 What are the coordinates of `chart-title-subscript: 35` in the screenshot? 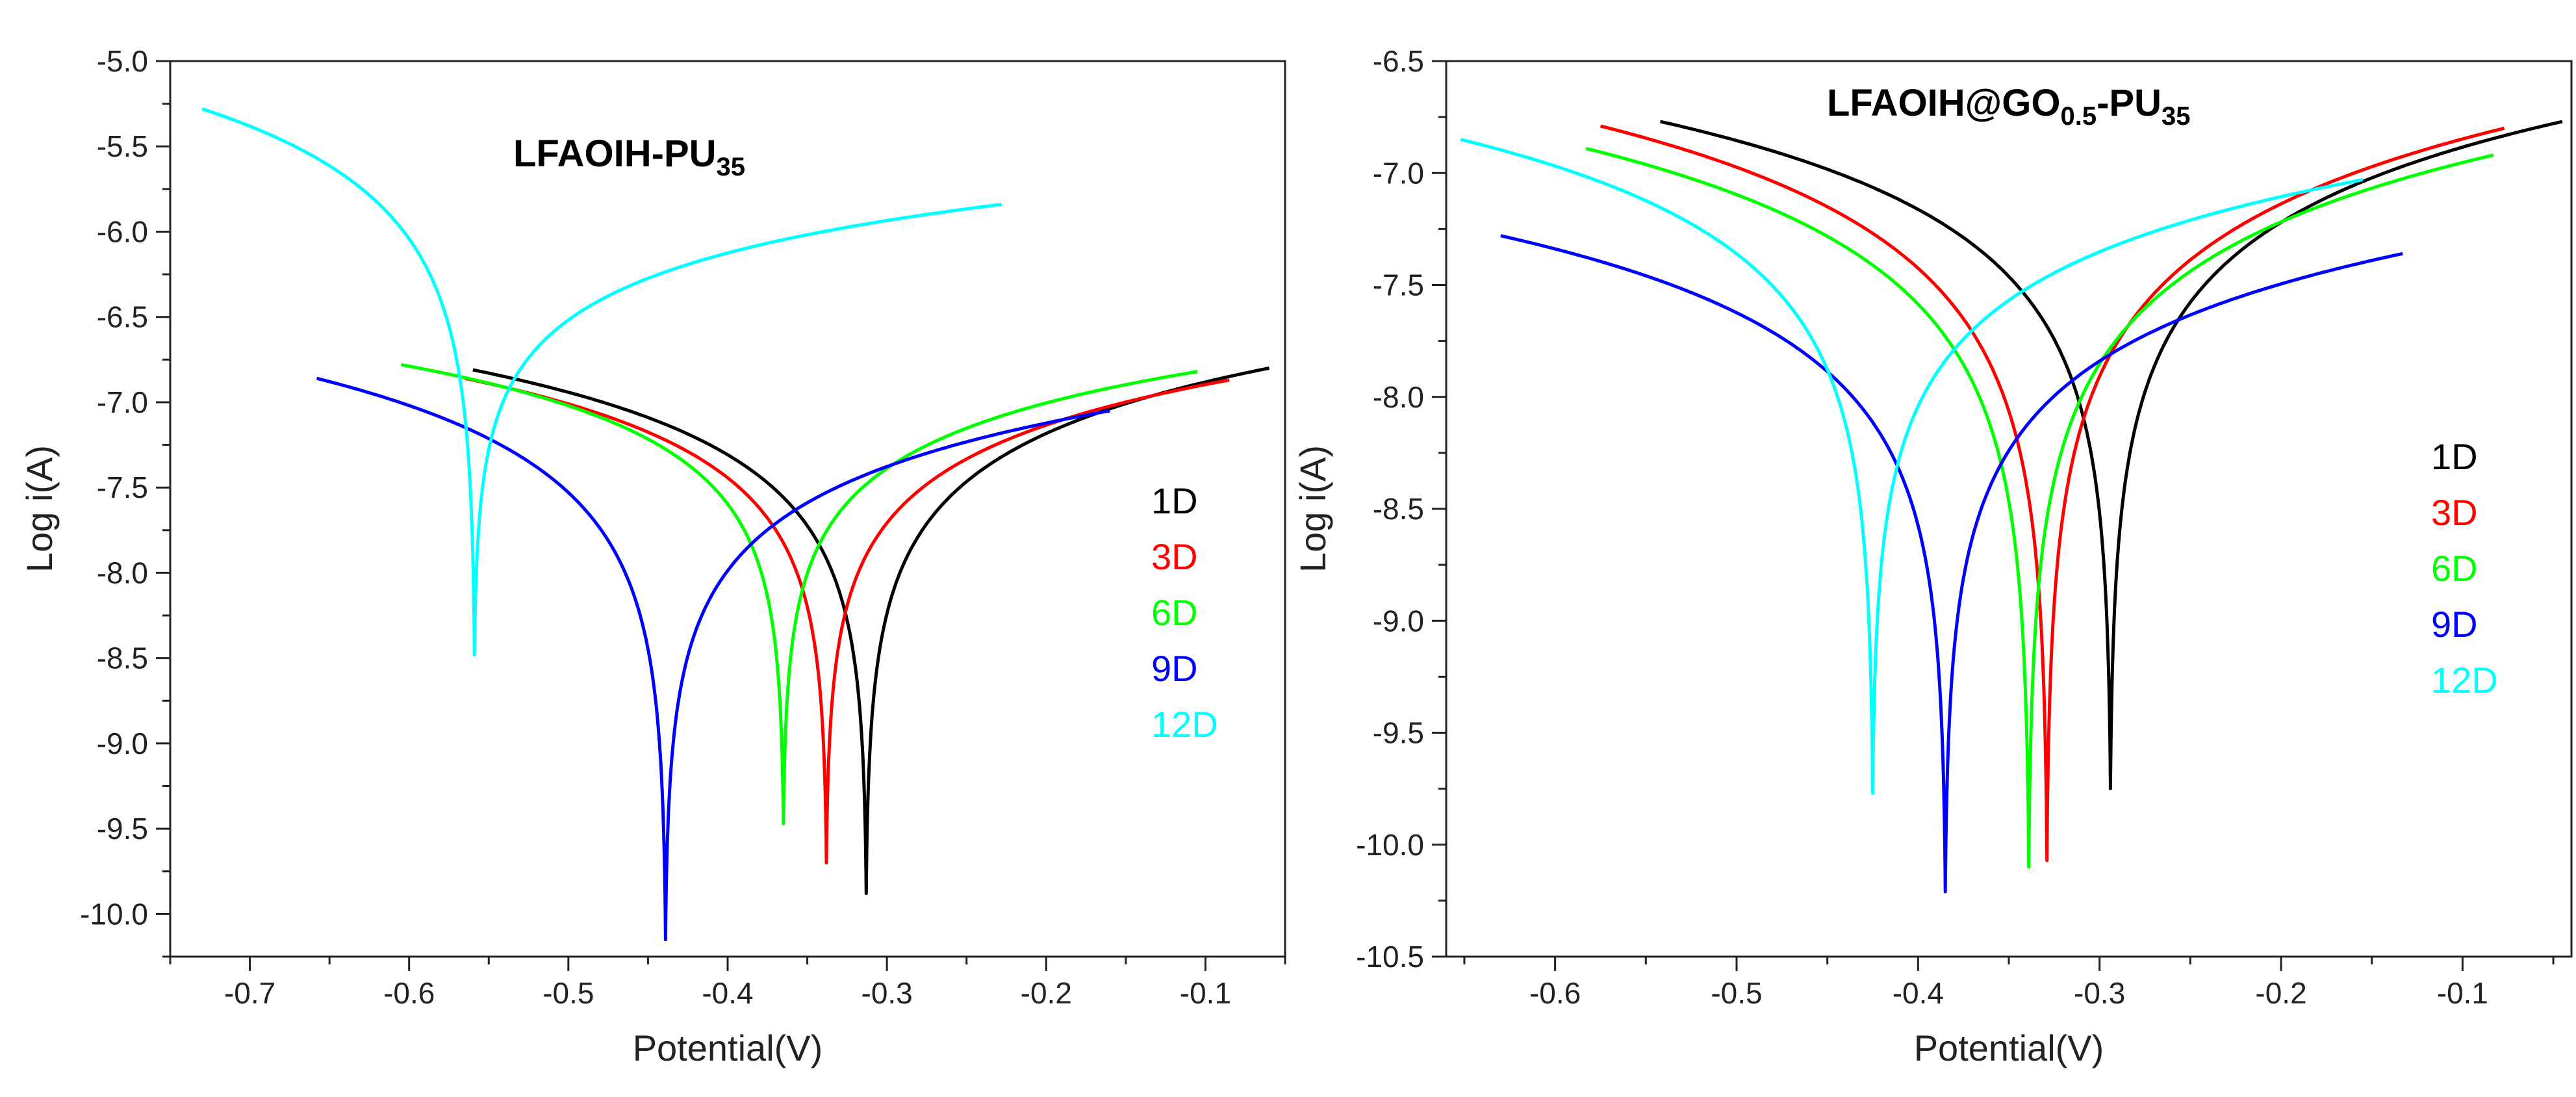 It's located at (731, 167).